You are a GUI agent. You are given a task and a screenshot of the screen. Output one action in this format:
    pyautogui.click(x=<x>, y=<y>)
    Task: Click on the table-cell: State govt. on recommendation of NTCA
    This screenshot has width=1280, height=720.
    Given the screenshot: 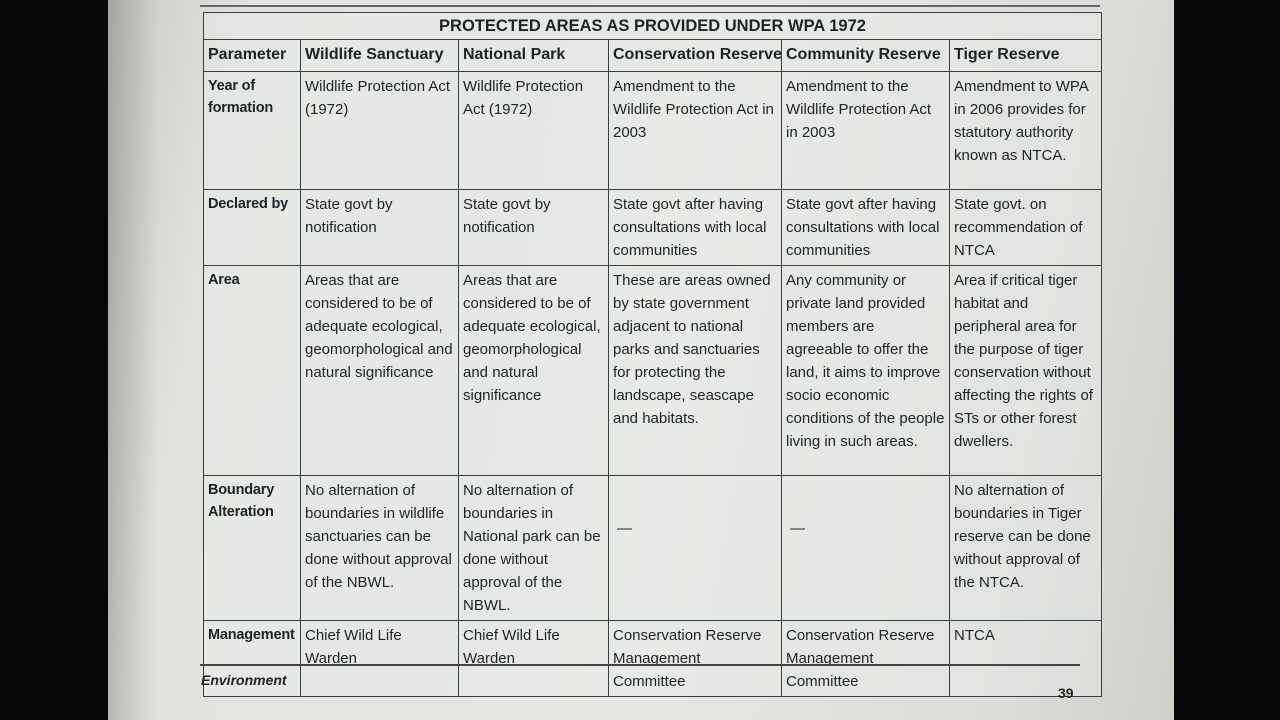 What is the action you would take?
    pyautogui.click(x=1025, y=227)
    